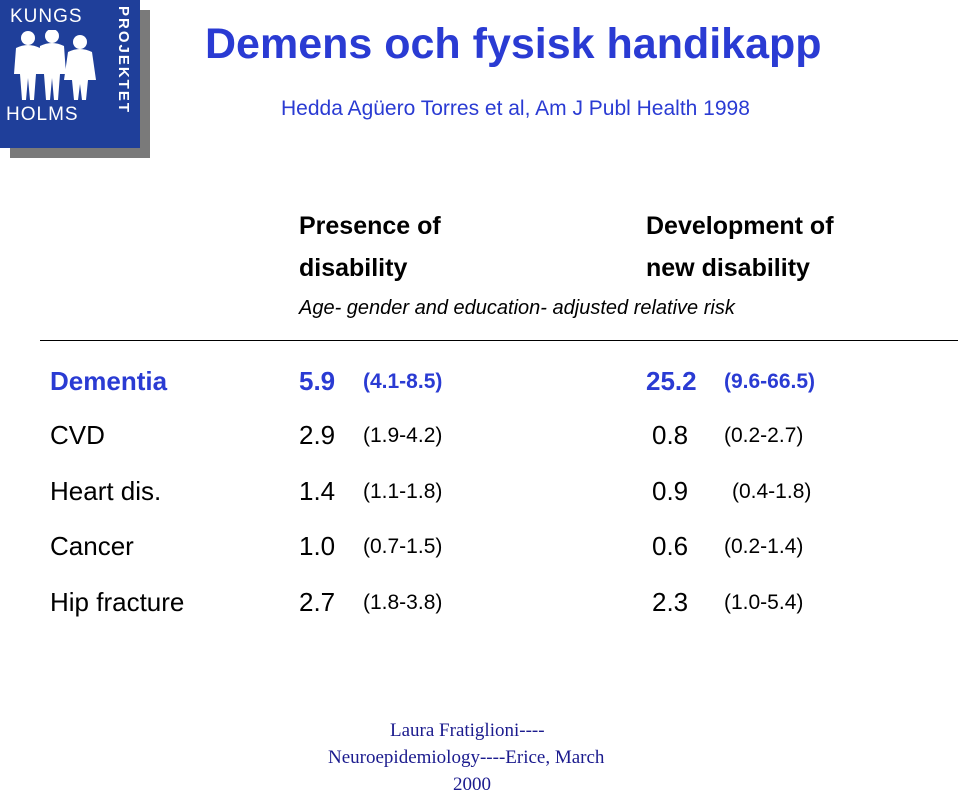 This screenshot has height=798, width=959. What do you see at coordinates (671, 381) in the screenshot?
I see `development-rr: 25.2` at bounding box center [671, 381].